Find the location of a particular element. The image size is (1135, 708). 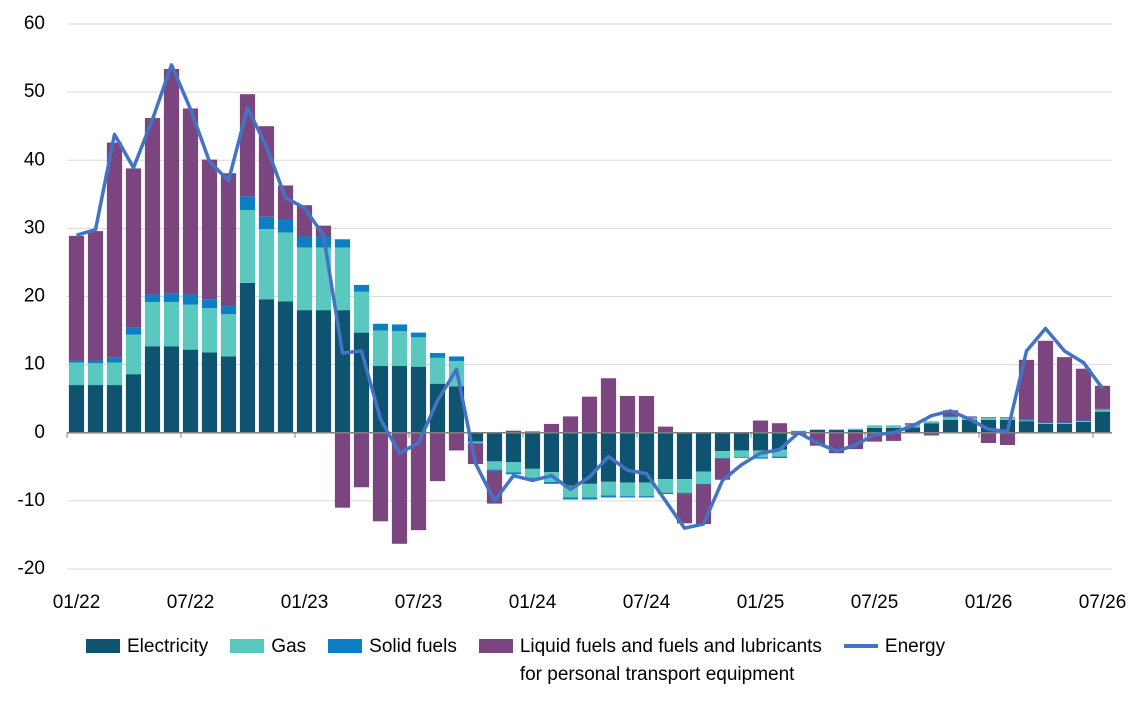

legend-item: Energy is located at coordinates (894, 661).